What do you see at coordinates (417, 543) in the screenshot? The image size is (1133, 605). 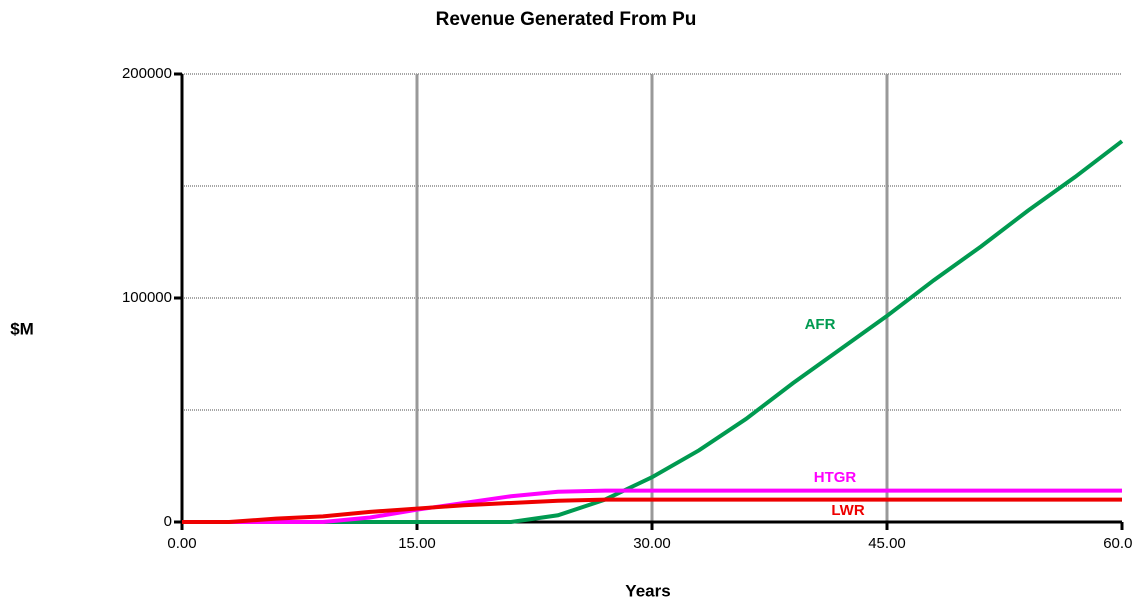 I see `x-tick-label: 15.00` at bounding box center [417, 543].